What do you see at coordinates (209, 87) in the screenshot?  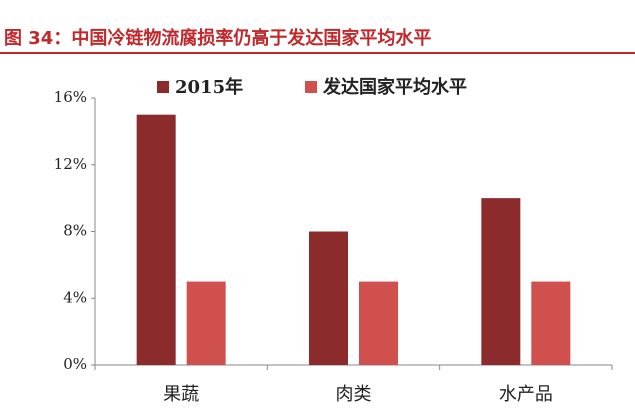 I see `legend-label: 2015年` at bounding box center [209, 87].